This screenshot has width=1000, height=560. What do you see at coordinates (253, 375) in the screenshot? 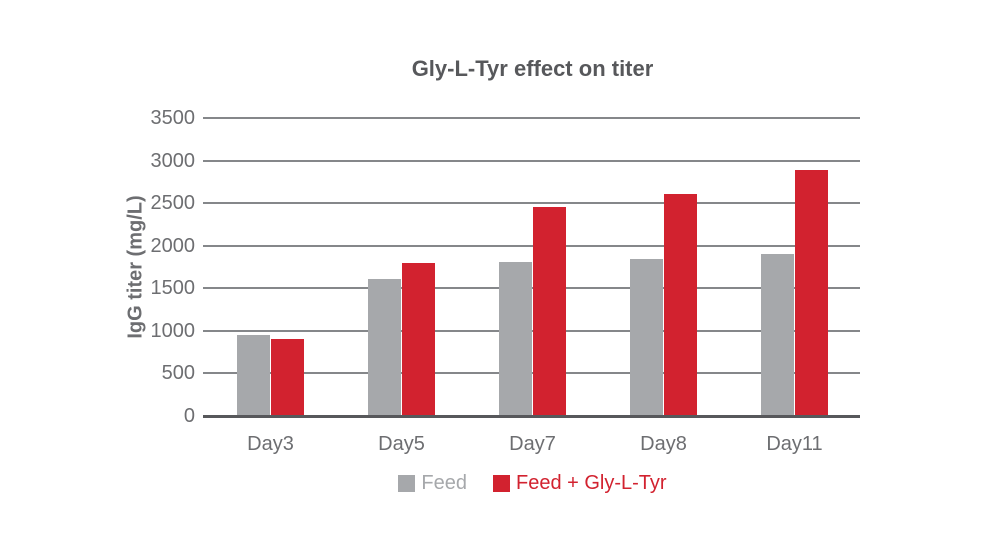
I see `bar-feed-day3` at bounding box center [253, 375].